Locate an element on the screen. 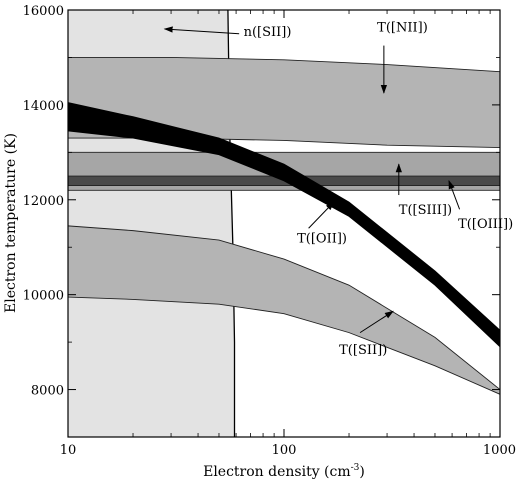 The width and height of the screenshot is (521, 486). x-axis-title-superscript: -3 is located at coordinates (355, 468).